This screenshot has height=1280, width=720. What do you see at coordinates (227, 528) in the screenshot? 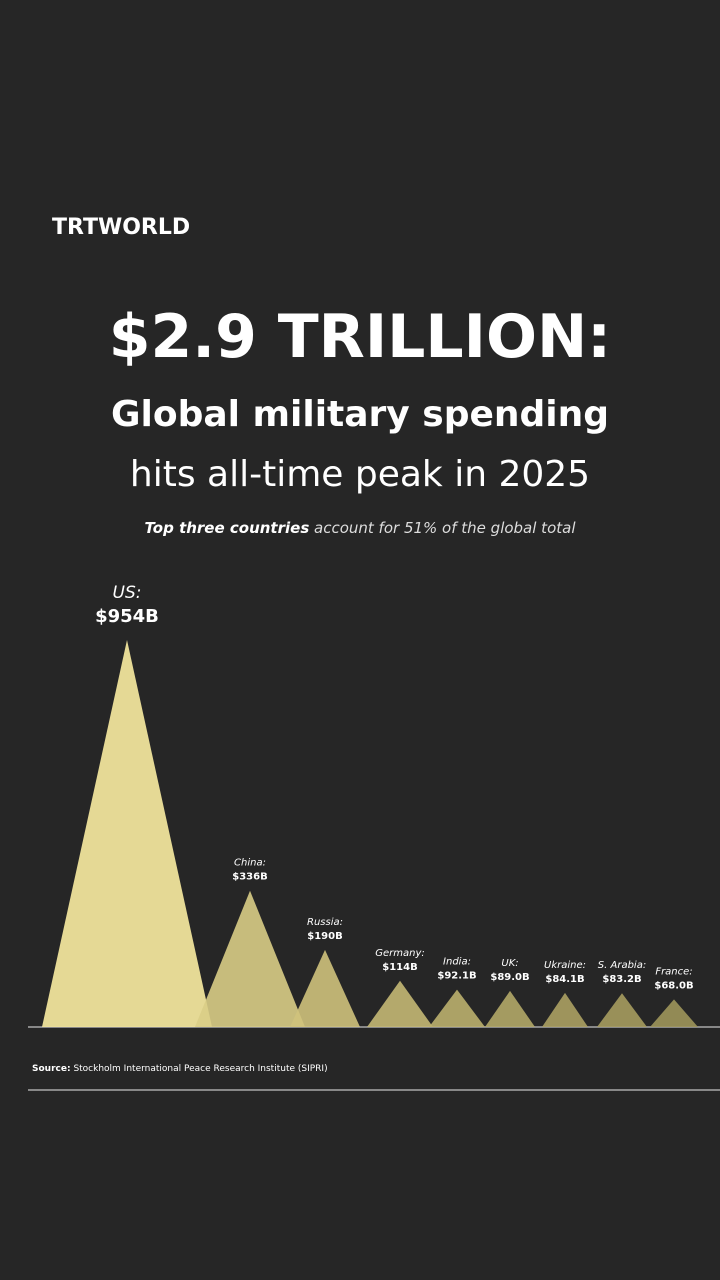
I see `note-bold: Top three countries` at bounding box center [227, 528].